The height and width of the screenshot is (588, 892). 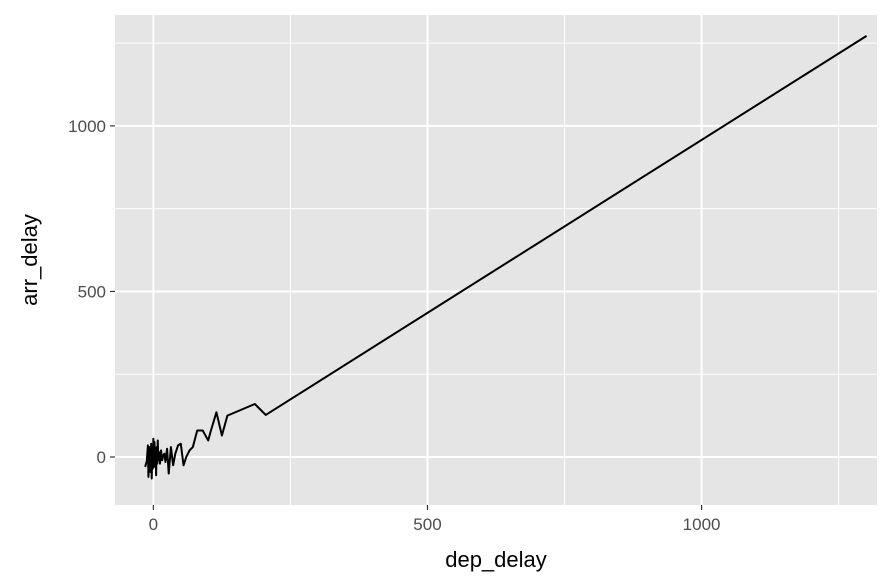 What do you see at coordinates (153, 524) in the screenshot?
I see `x-tick-label: 0` at bounding box center [153, 524].